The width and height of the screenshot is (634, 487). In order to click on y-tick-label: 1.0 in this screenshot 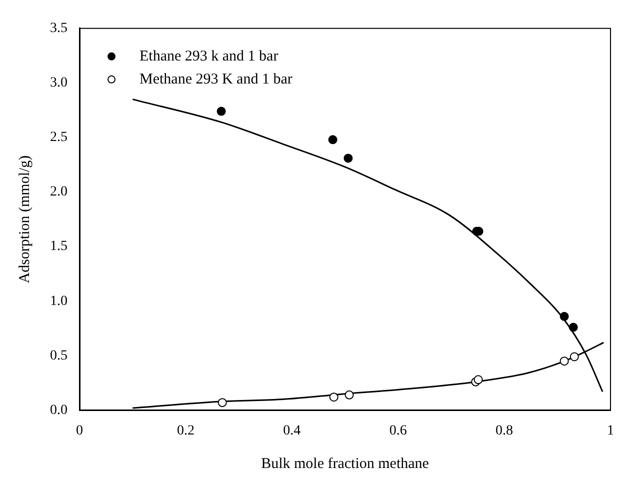, I will do `click(59, 301)`.